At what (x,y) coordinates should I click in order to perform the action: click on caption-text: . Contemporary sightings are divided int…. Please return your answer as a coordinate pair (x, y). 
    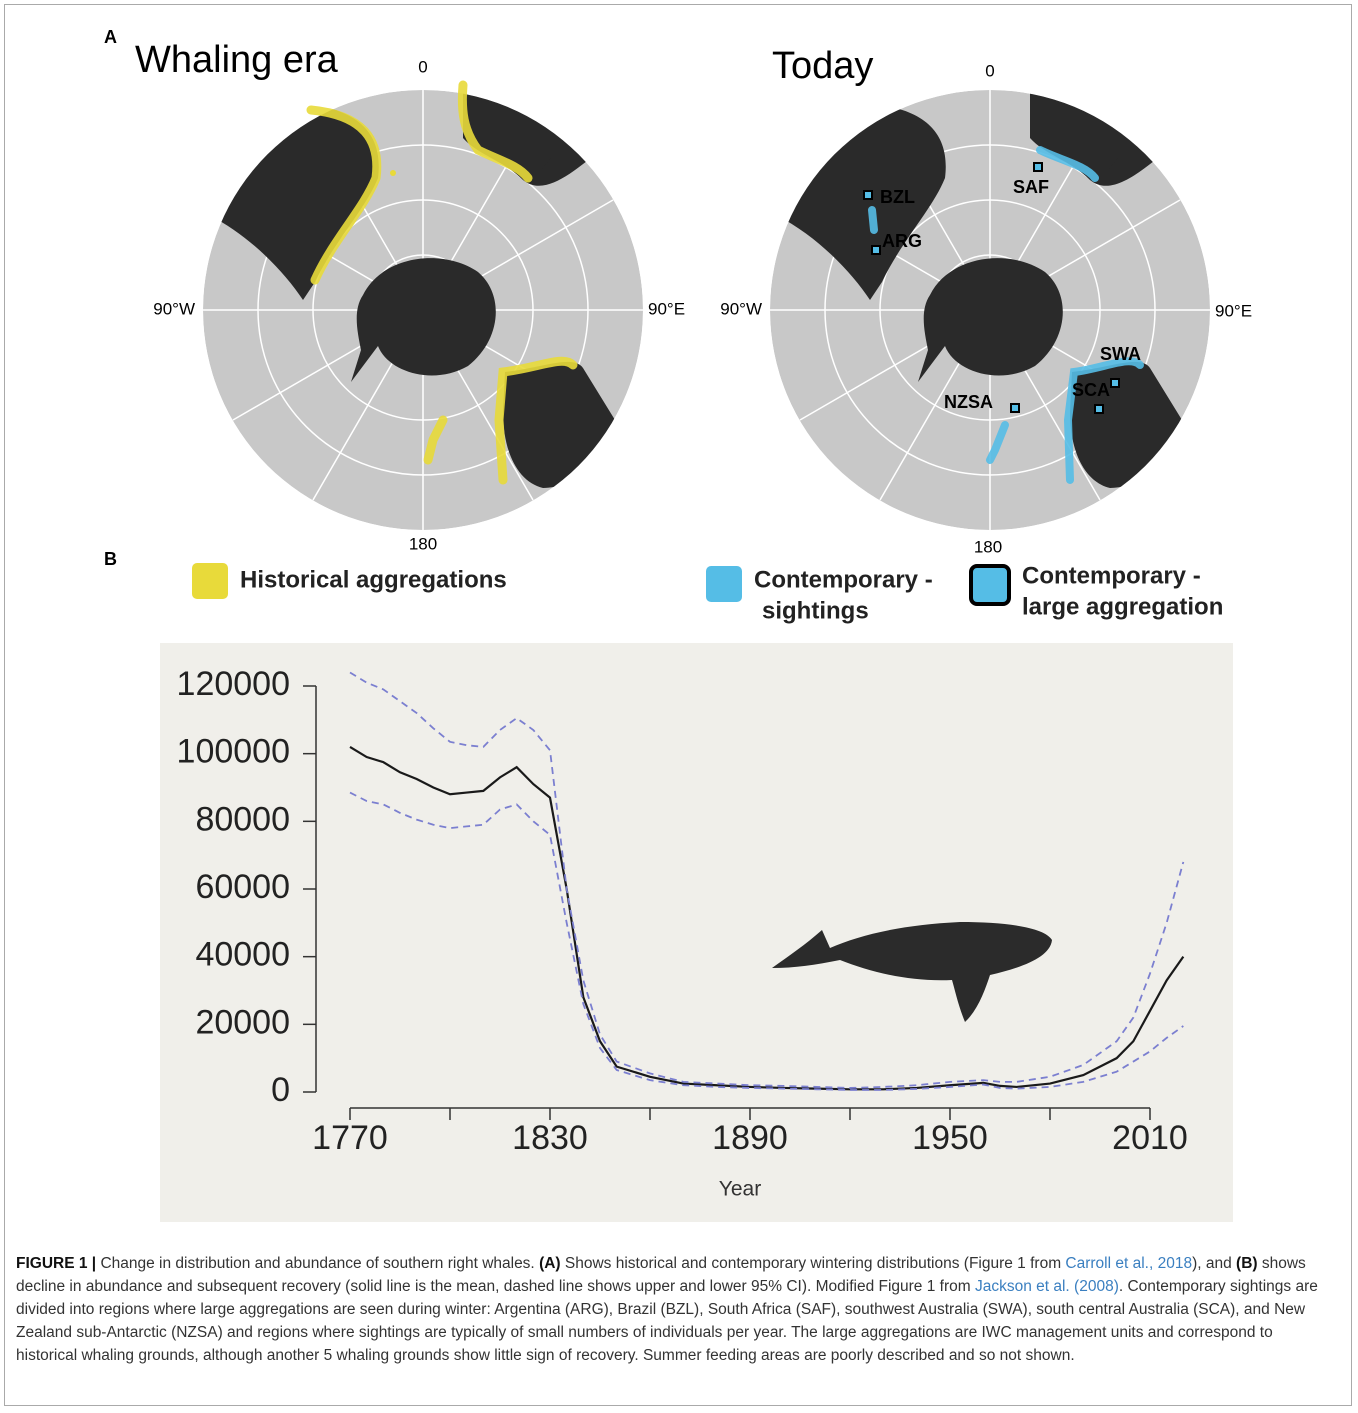
    Looking at the image, I should click on (667, 1321).